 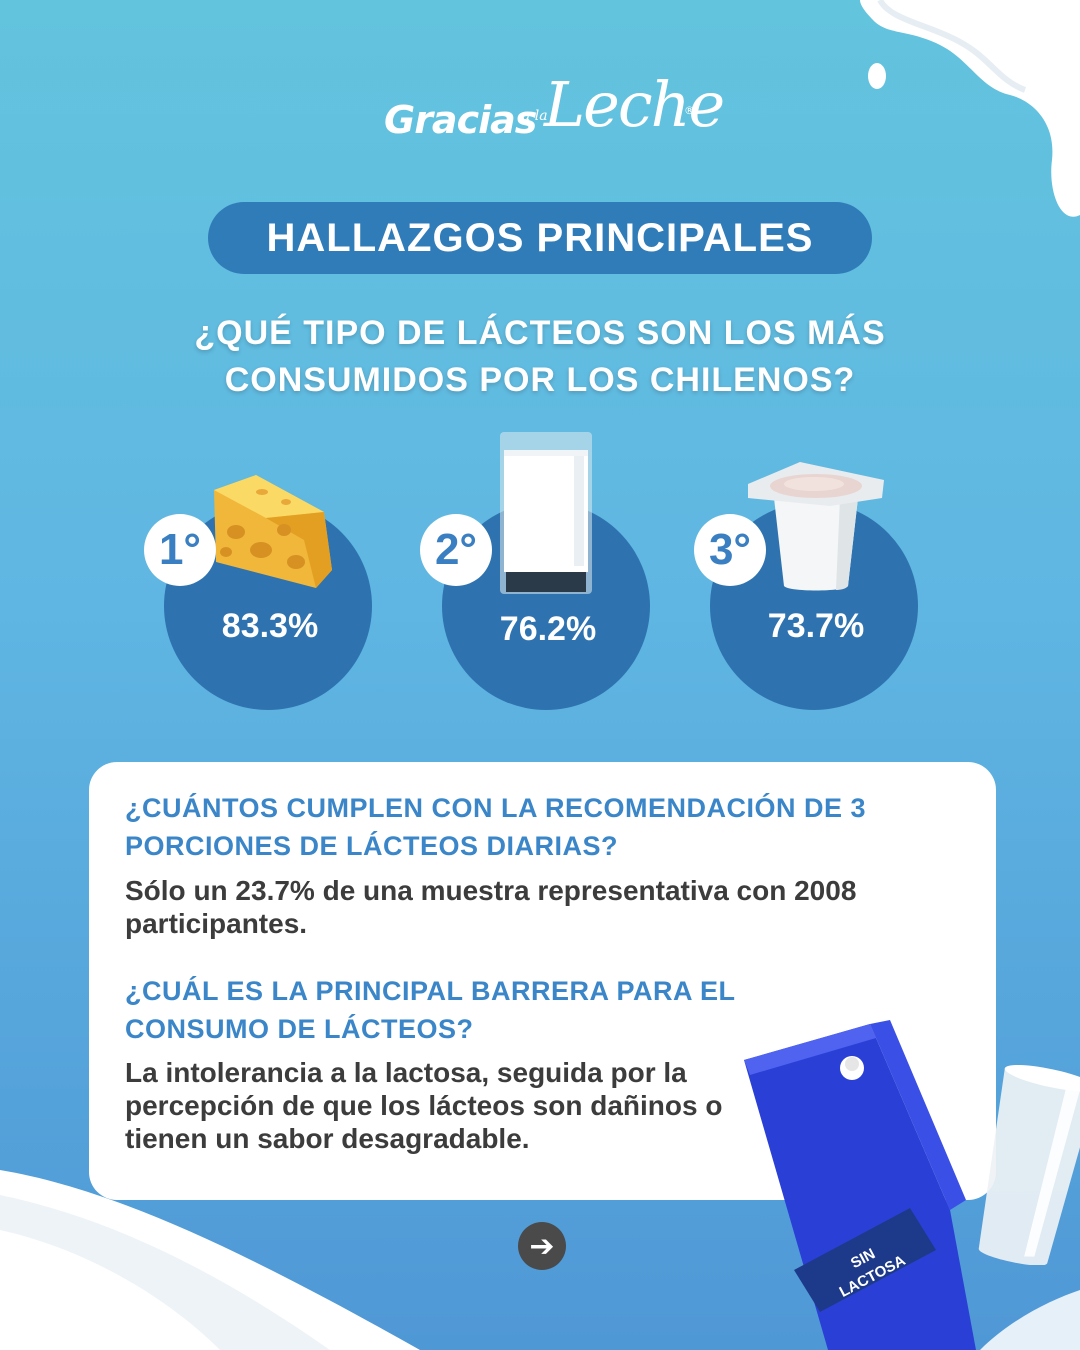 I want to click on rank-2-percent: 76.2%, so click(x=548, y=629).